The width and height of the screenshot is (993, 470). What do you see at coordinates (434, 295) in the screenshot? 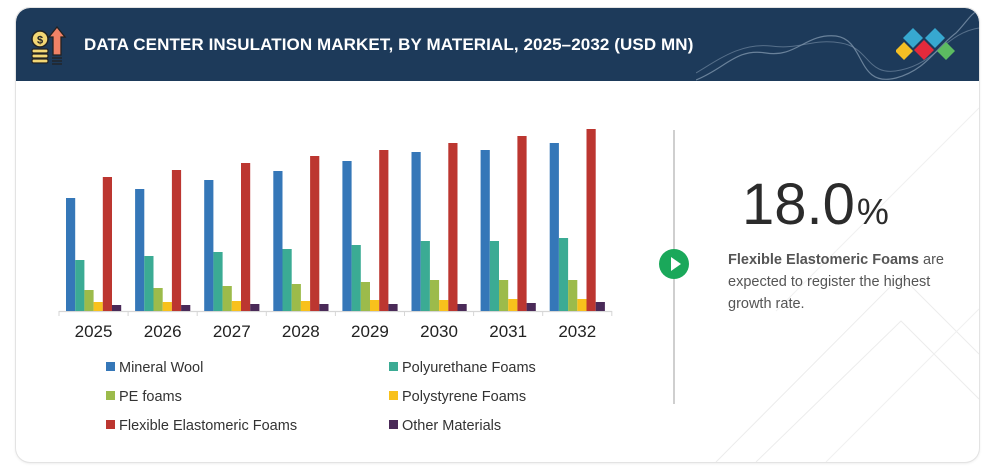
I see `bar-pe-foams-2030` at bounding box center [434, 295].